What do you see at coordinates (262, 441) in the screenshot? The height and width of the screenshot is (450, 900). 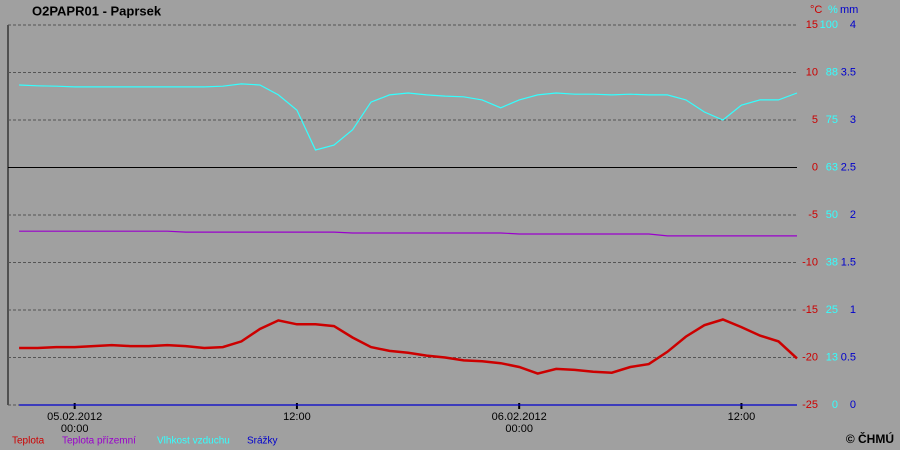 I see `legend-entry: Srážky` at bounding box center [262, 441].